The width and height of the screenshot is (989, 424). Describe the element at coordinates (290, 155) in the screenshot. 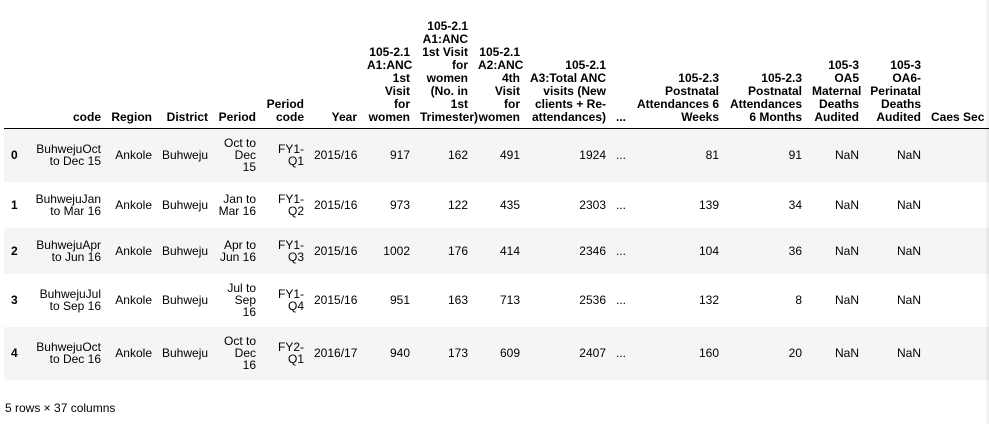

I see `cell-period-code: FY1-Q1` at that location.